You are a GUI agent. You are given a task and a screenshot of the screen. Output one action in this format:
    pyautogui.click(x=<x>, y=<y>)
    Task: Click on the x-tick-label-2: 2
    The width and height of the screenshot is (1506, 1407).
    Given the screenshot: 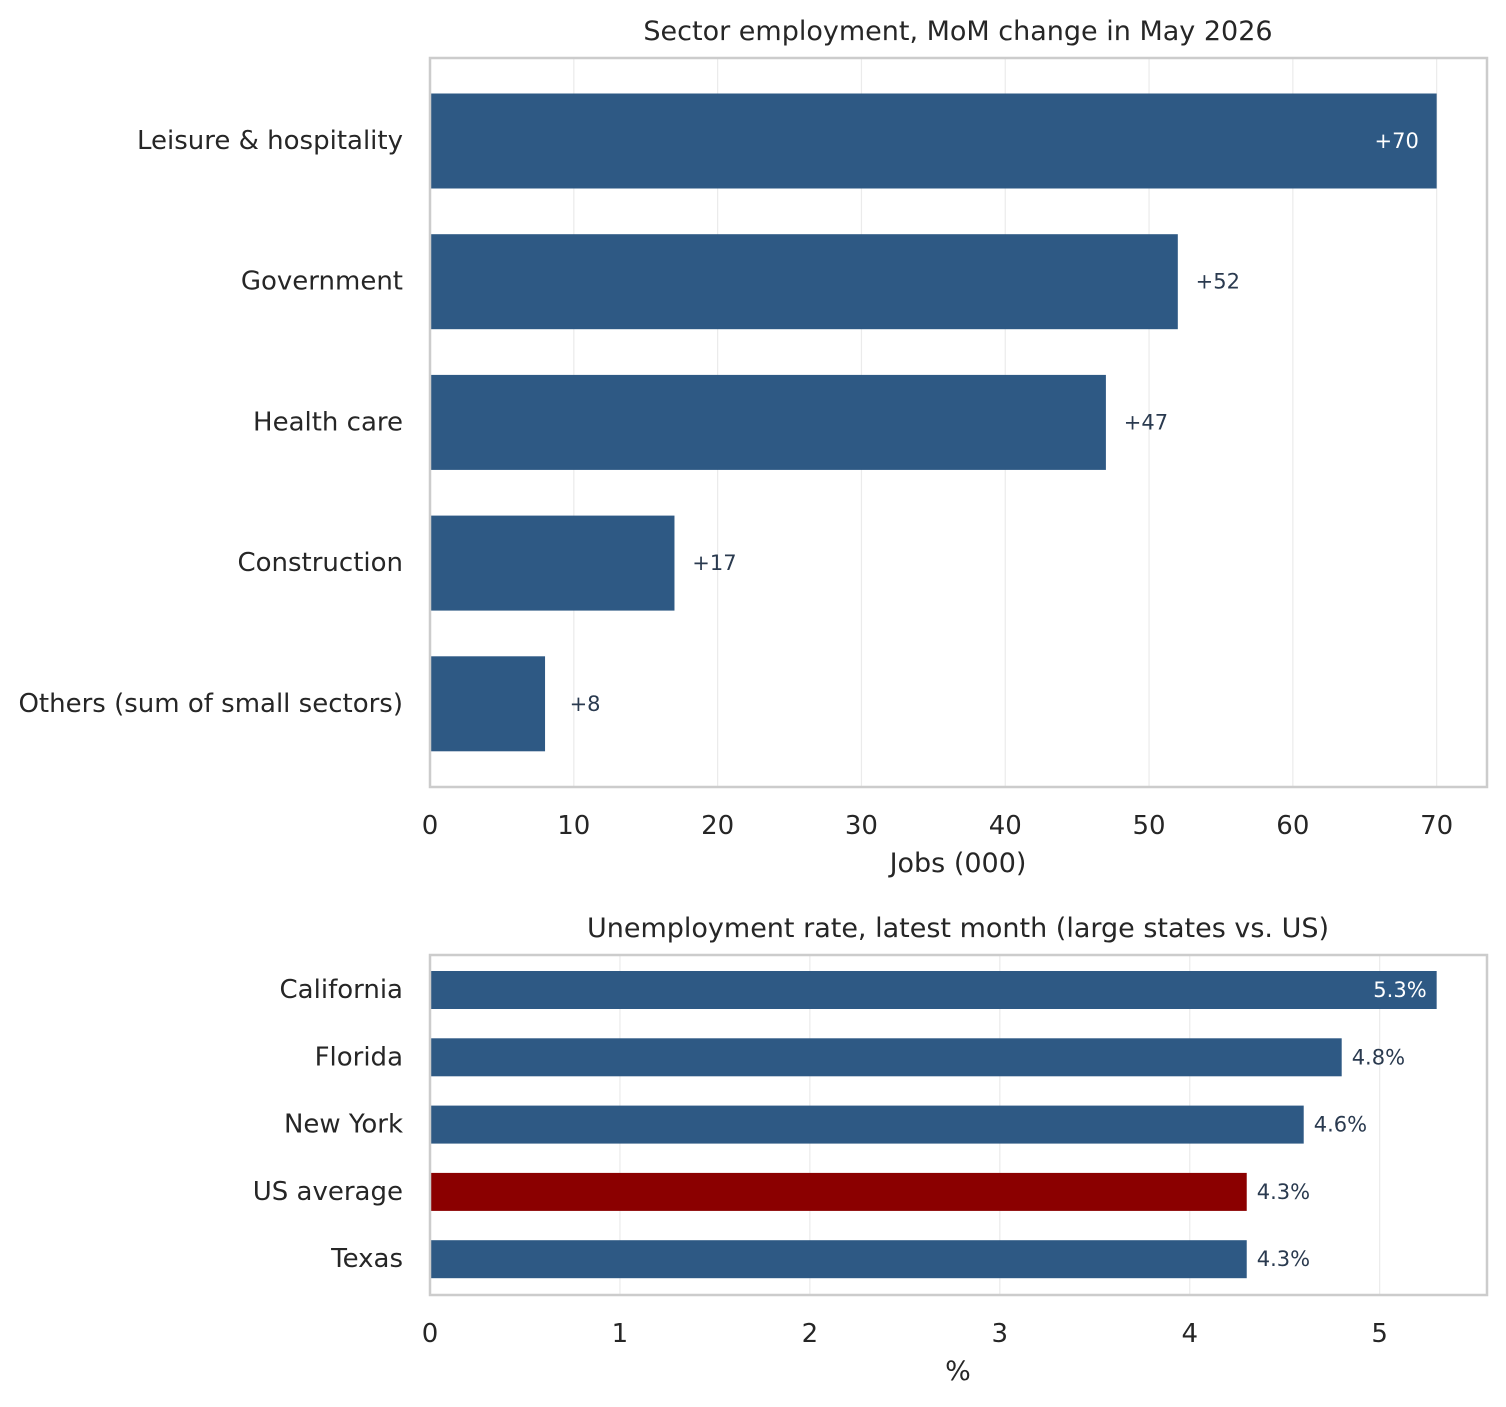 What is the action you would take?
    pyautogui.click(x=810, y=1334)
    